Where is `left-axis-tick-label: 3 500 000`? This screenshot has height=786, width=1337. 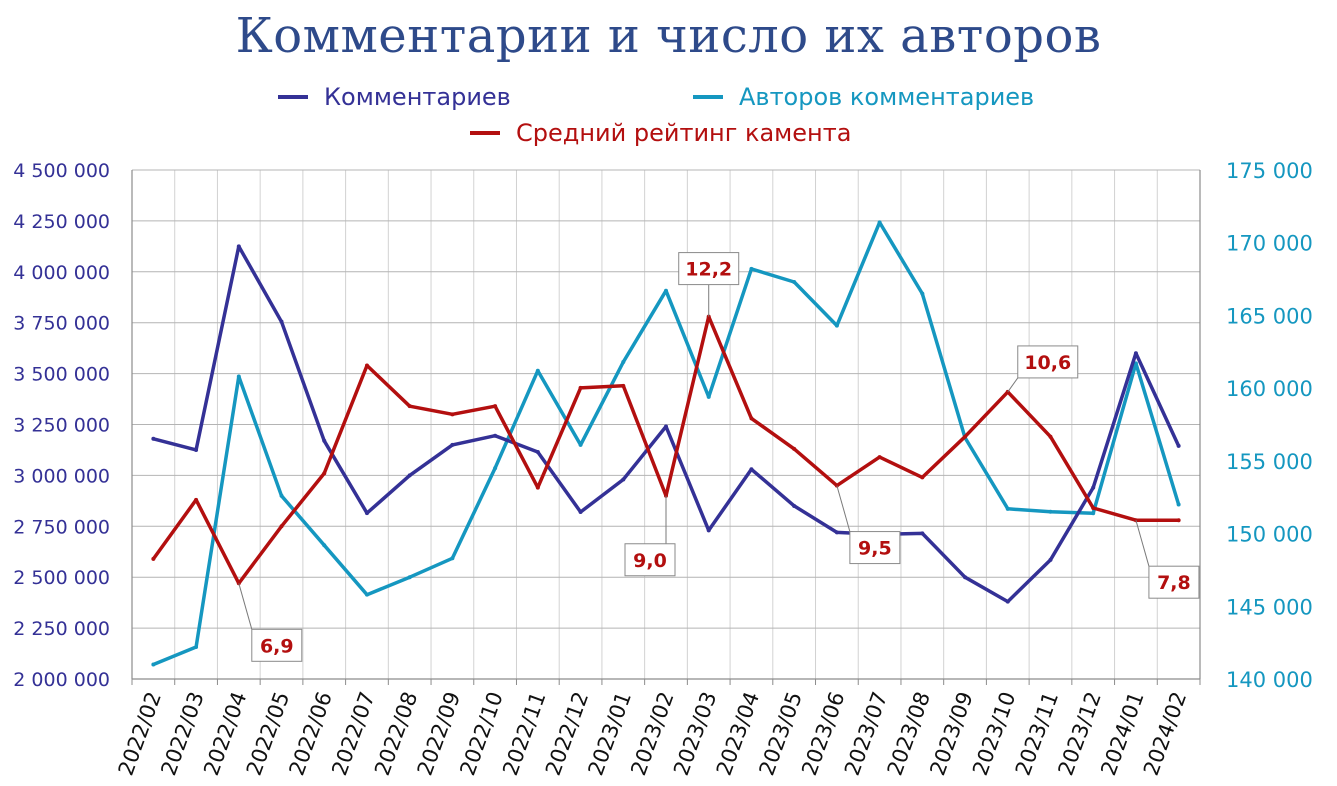
left-axis-tick-label: 3 500 000 is located at coordinates (61, 375).